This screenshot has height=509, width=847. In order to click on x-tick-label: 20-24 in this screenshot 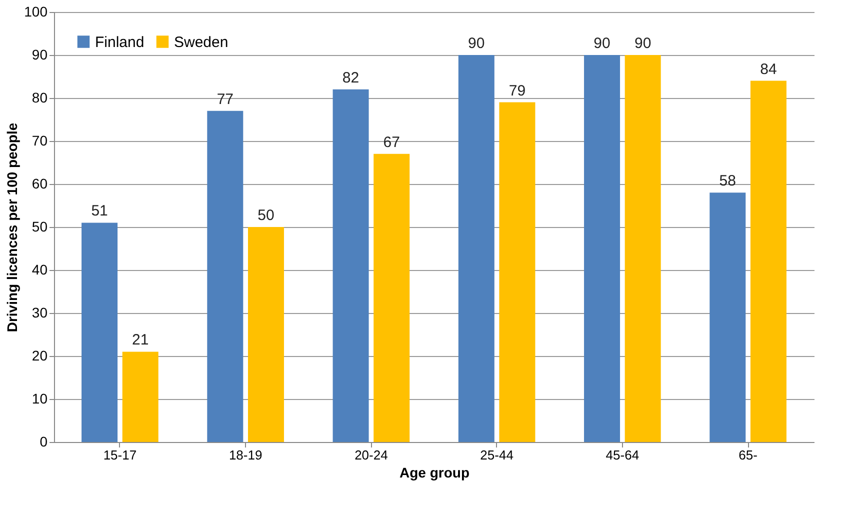, I will do `click(371, 455)`.